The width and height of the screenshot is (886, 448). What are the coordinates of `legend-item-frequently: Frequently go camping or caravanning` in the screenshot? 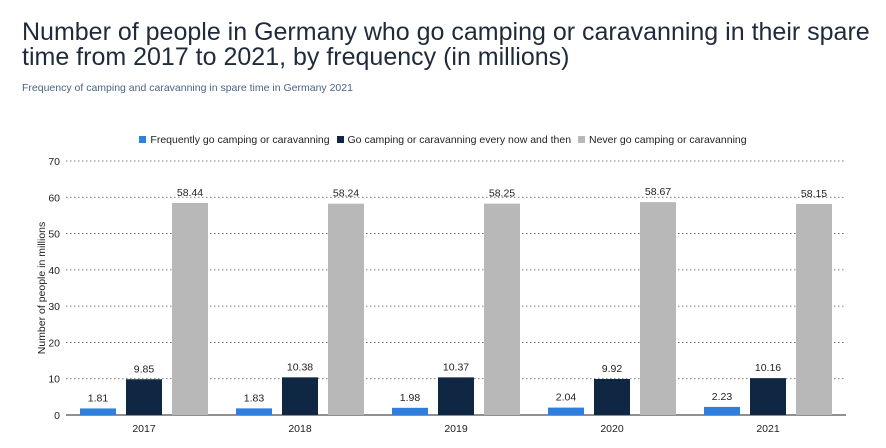 It's located at (234, 140).